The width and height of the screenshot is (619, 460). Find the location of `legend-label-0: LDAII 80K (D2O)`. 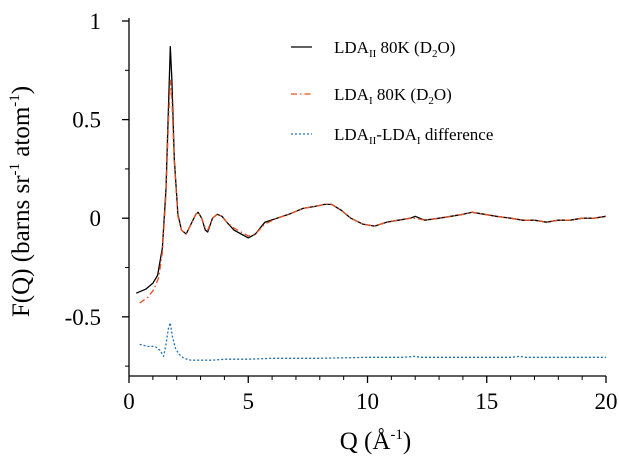

legend-label-0: LDAII 80K (D2O) is located at coordinates (394, 49).